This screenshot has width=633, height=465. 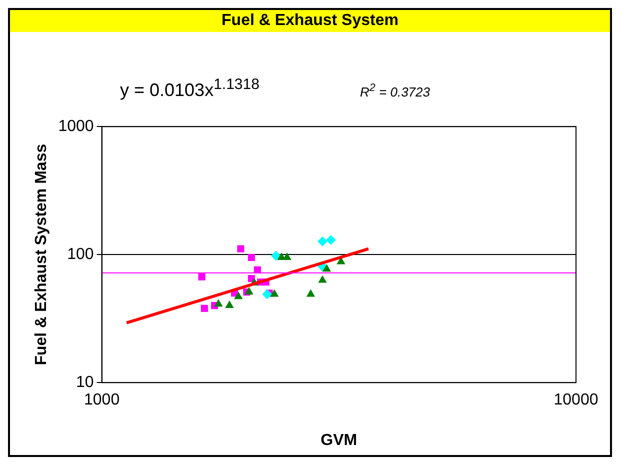 What do you see at coordinates (576, 400) in the screenshot?
I see `x-tick-label: 10000` at bounding box center [576, 400].